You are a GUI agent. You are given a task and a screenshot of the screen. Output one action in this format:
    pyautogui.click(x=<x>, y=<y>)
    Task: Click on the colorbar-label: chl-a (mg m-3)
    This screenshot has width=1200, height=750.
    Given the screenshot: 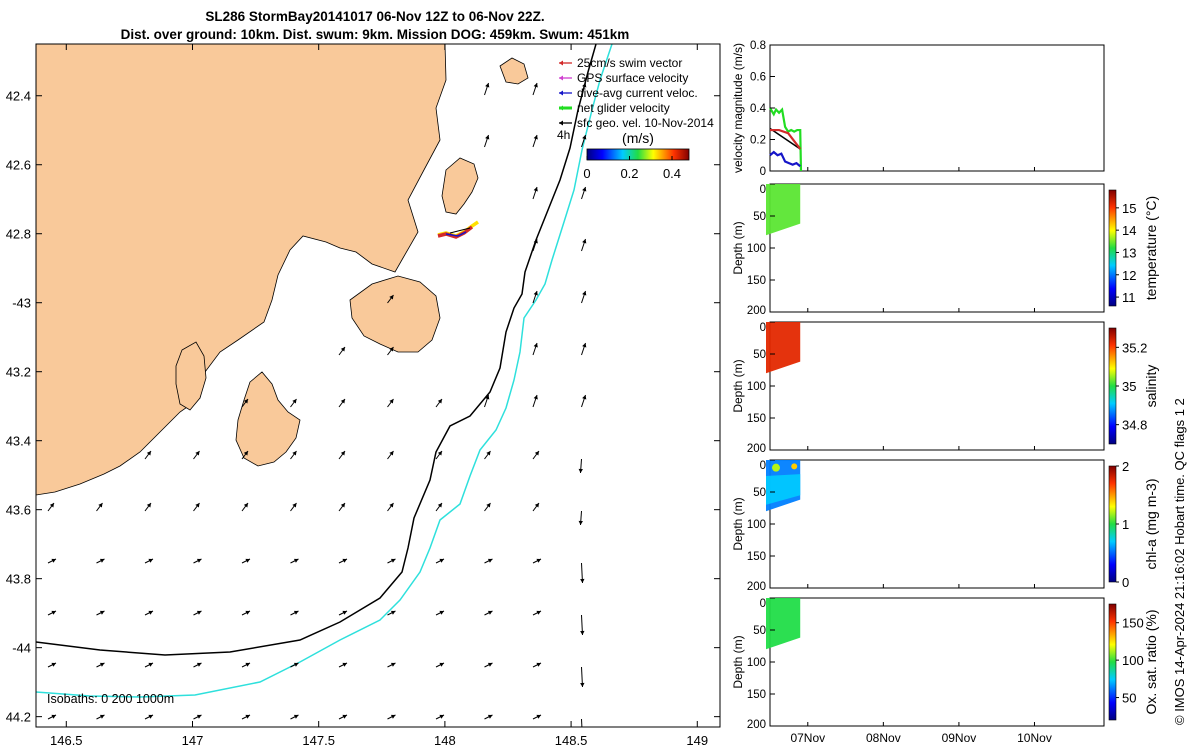 What is the action you would take?
    pyautogui.click(x=1151, y=523)
    